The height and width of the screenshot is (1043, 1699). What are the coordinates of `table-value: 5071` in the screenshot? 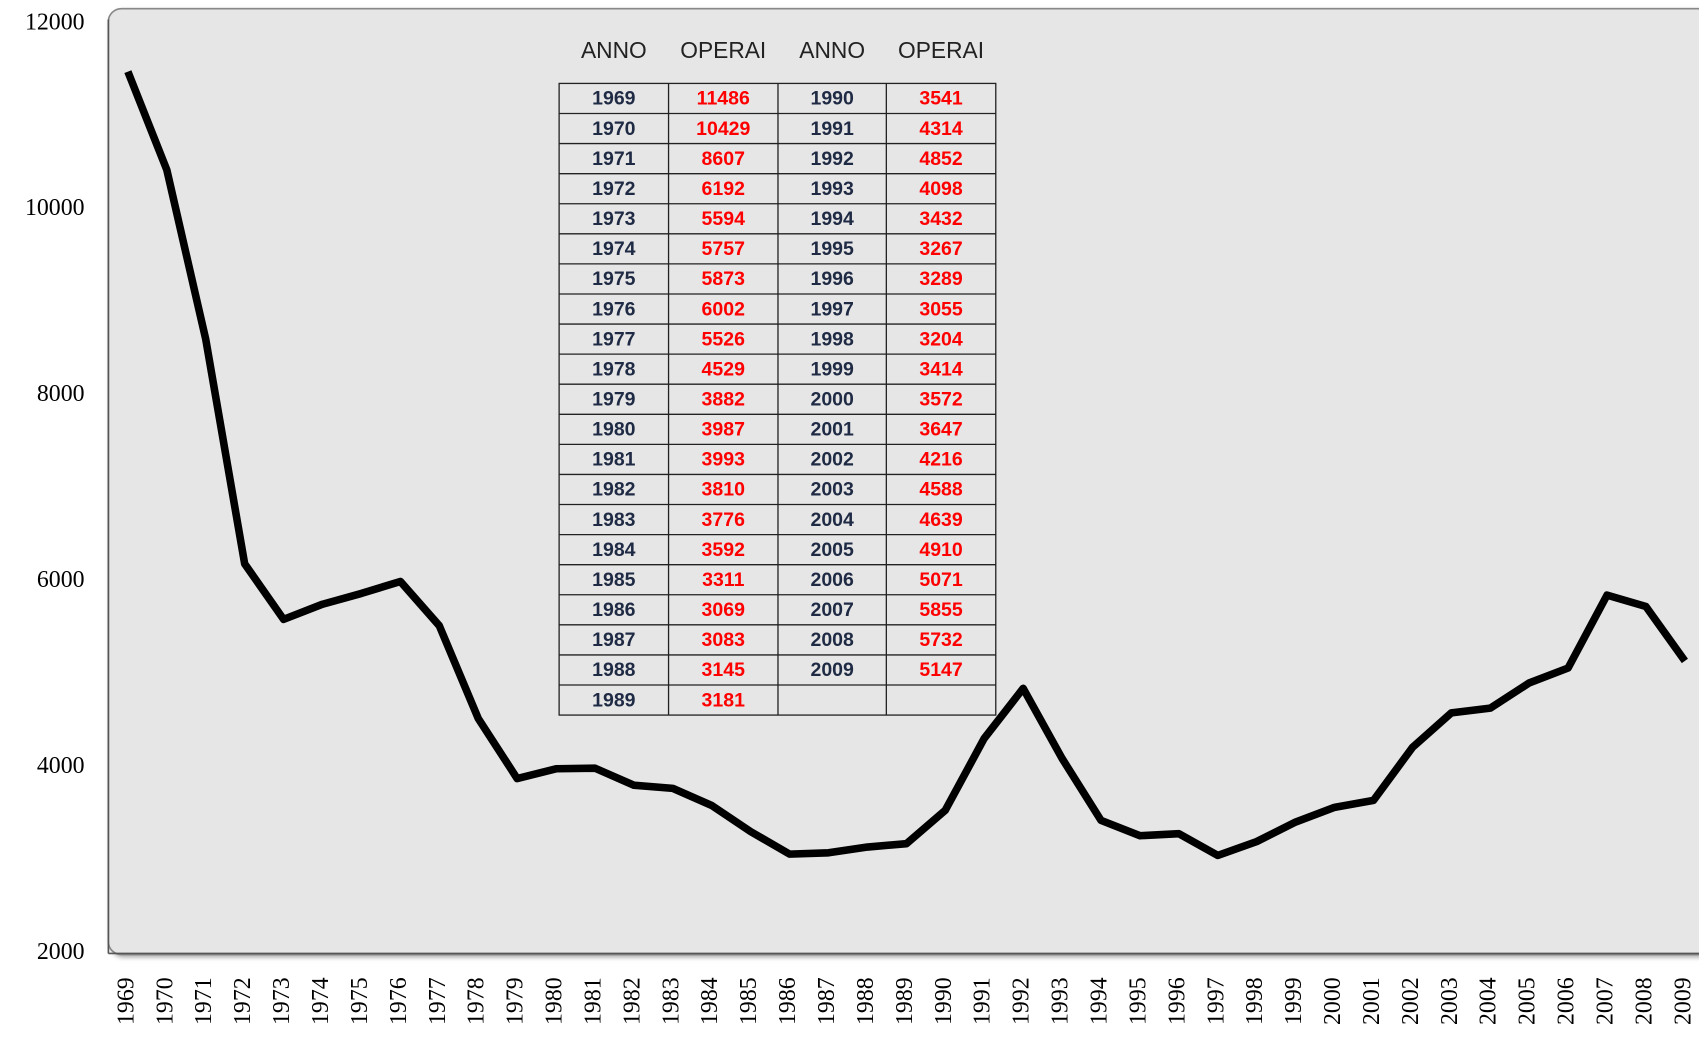 It's located at (941, 580).